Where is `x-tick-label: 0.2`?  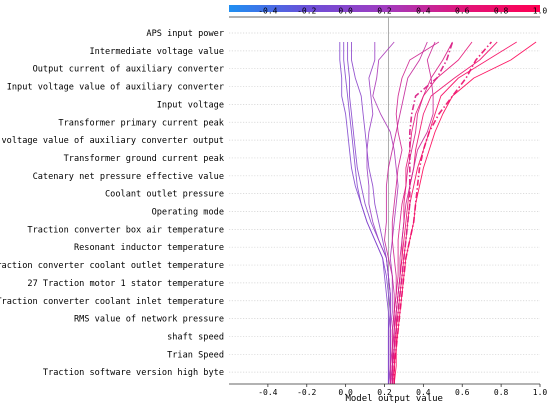 x-tick-label: 0.2 is located at coordinates (384, 392).